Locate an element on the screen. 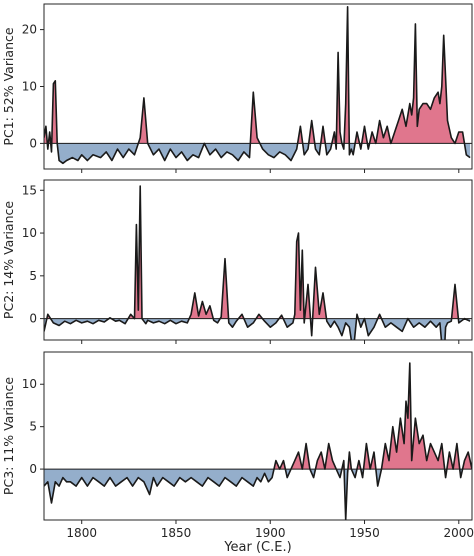 Image resolution: width=474 pixels, height=556 pixels. y-axis-label-2: PC2: 14% Variance is located at coordinates (8, 260).